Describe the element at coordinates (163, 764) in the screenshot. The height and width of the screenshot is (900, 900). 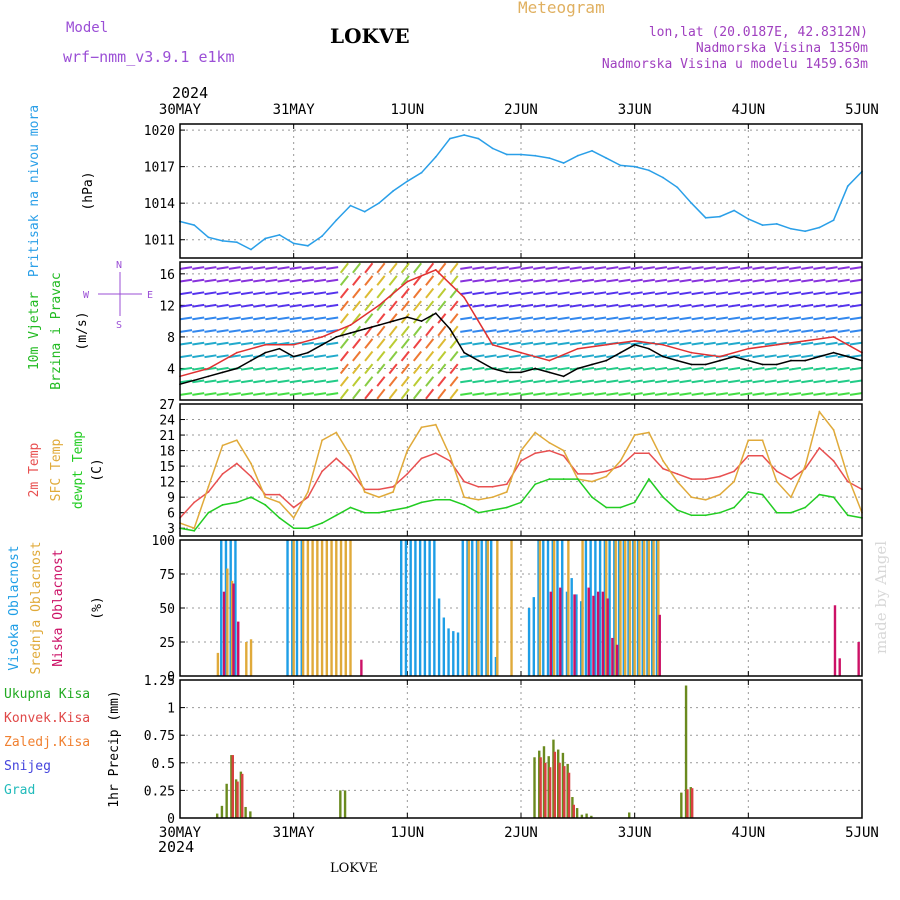
I see `precip-y-tick-label: 0.5` at that location.